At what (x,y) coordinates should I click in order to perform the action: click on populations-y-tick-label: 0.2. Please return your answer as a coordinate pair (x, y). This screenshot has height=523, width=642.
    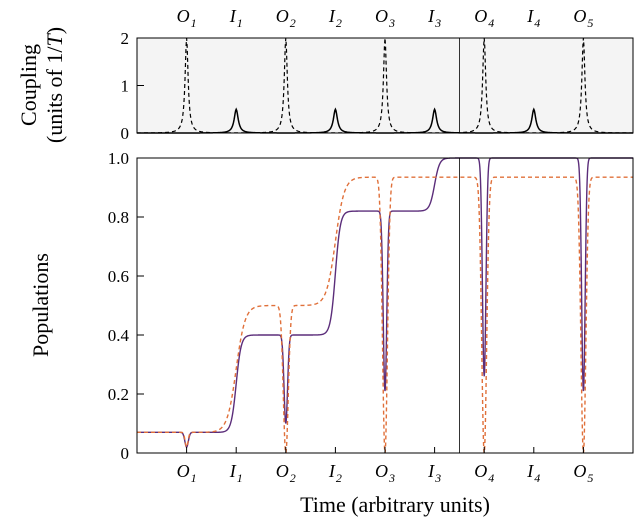
    Looking at the image, I should click on (118, 394).